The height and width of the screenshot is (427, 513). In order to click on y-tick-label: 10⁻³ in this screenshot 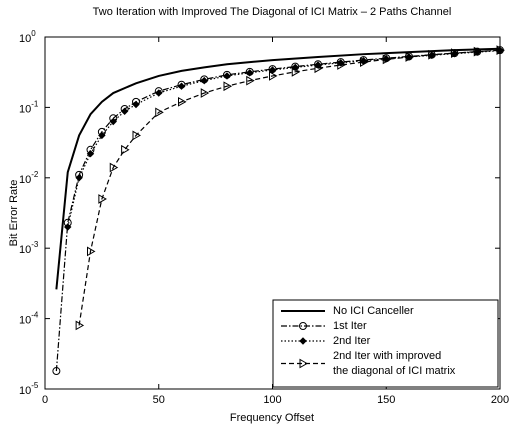, I will do `click(29, 248)`.